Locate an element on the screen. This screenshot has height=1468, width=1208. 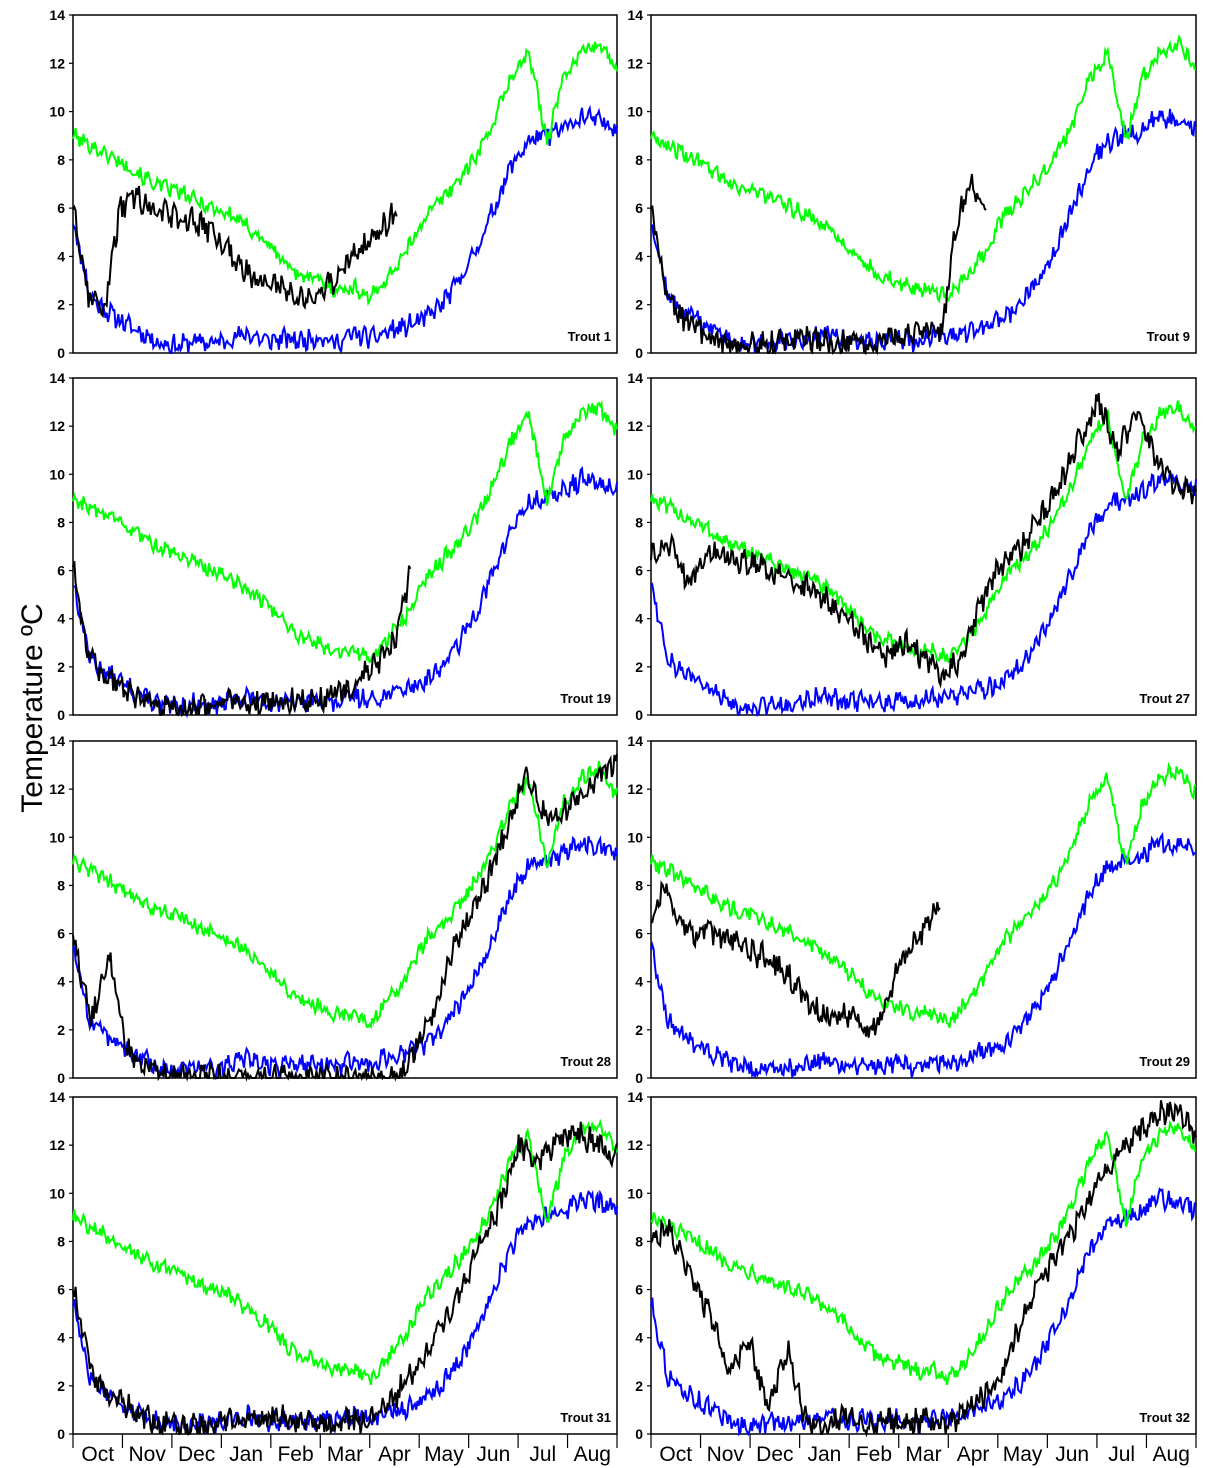
panel-trout-28: 0 2 4 6 8 10 12 14 Trout 28 is located at coordinates (333, 909).